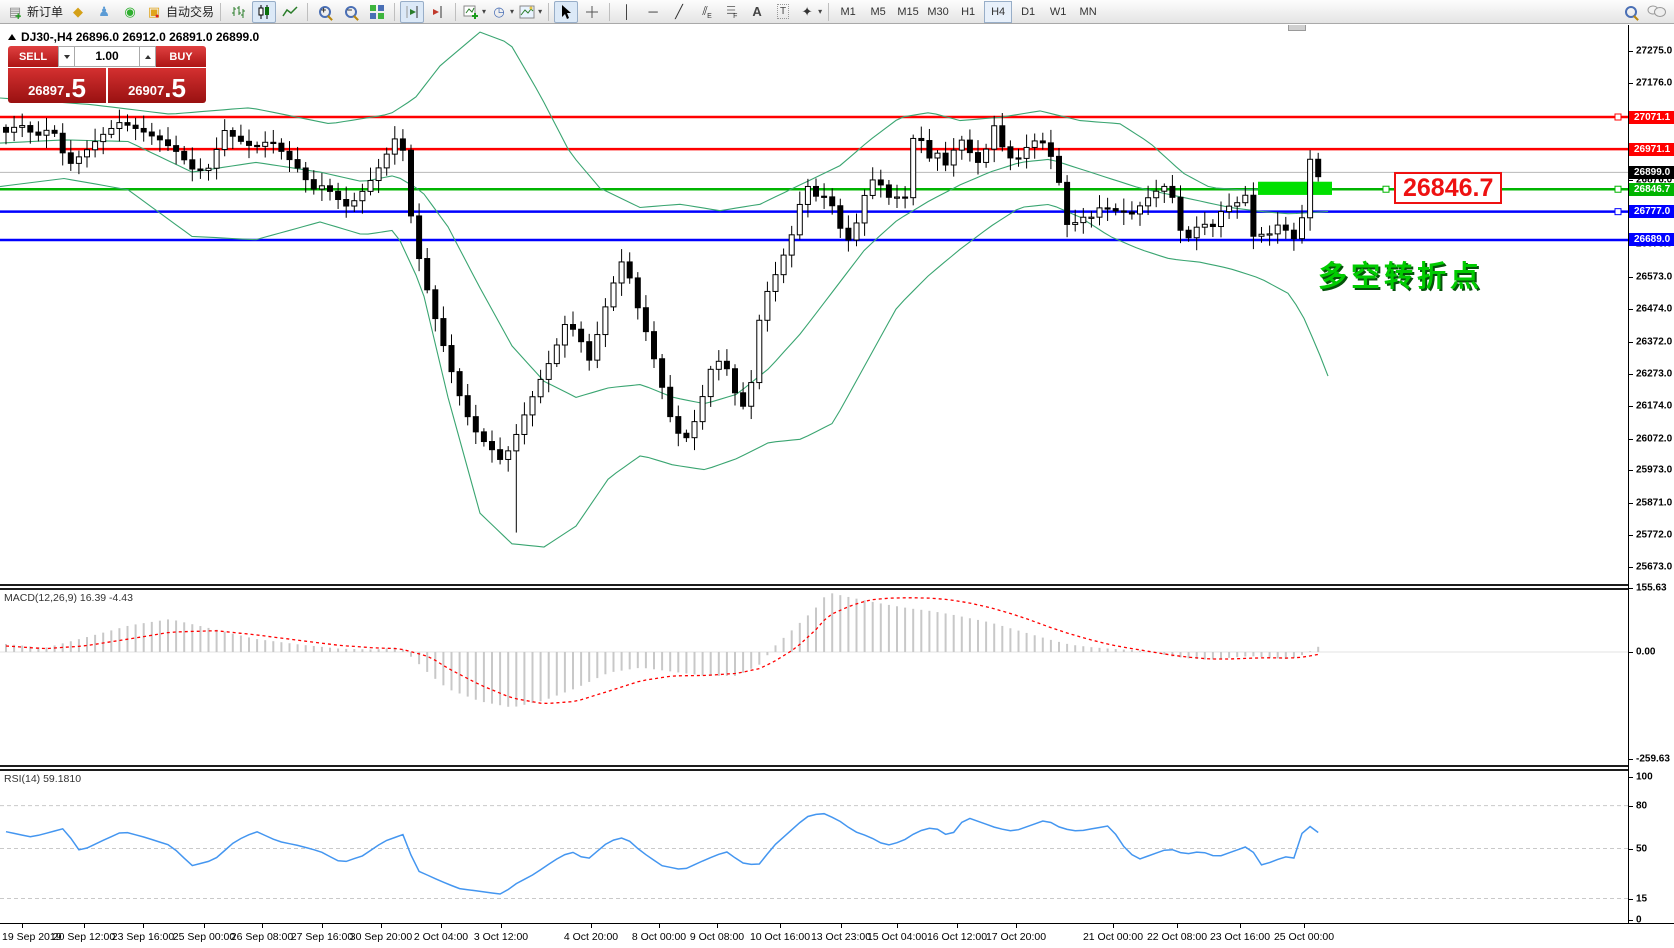 The height and width of the screenshot is (948, 1674). I want to click on trendline-button: ╱, so click(679, 12).